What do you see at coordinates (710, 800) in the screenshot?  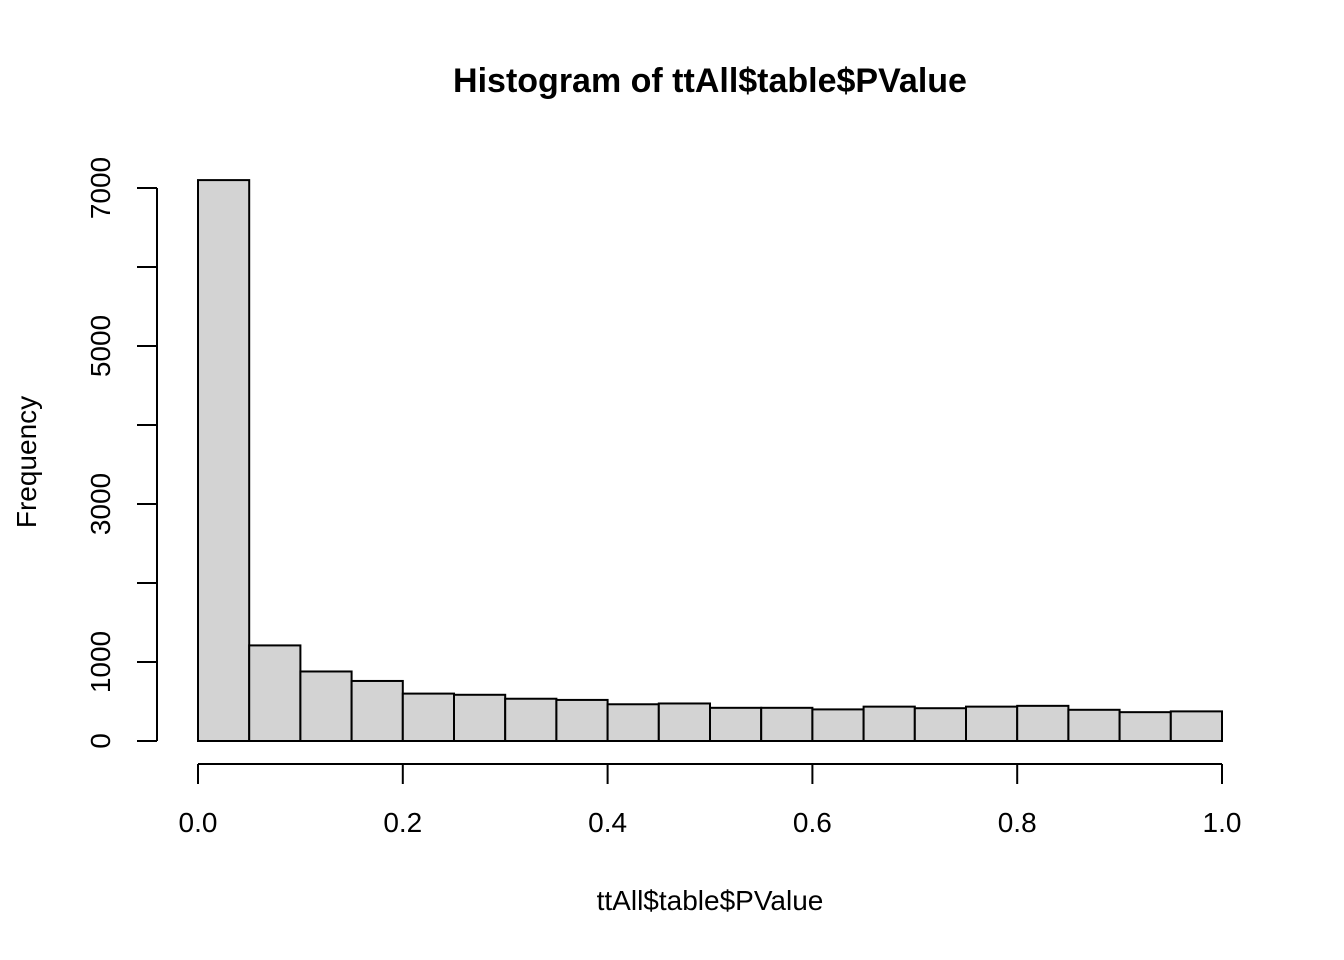 I see `x-axis: 0.0 0.2 0.4 0.6 0.8 1.0` at bounding box center [710, 800].